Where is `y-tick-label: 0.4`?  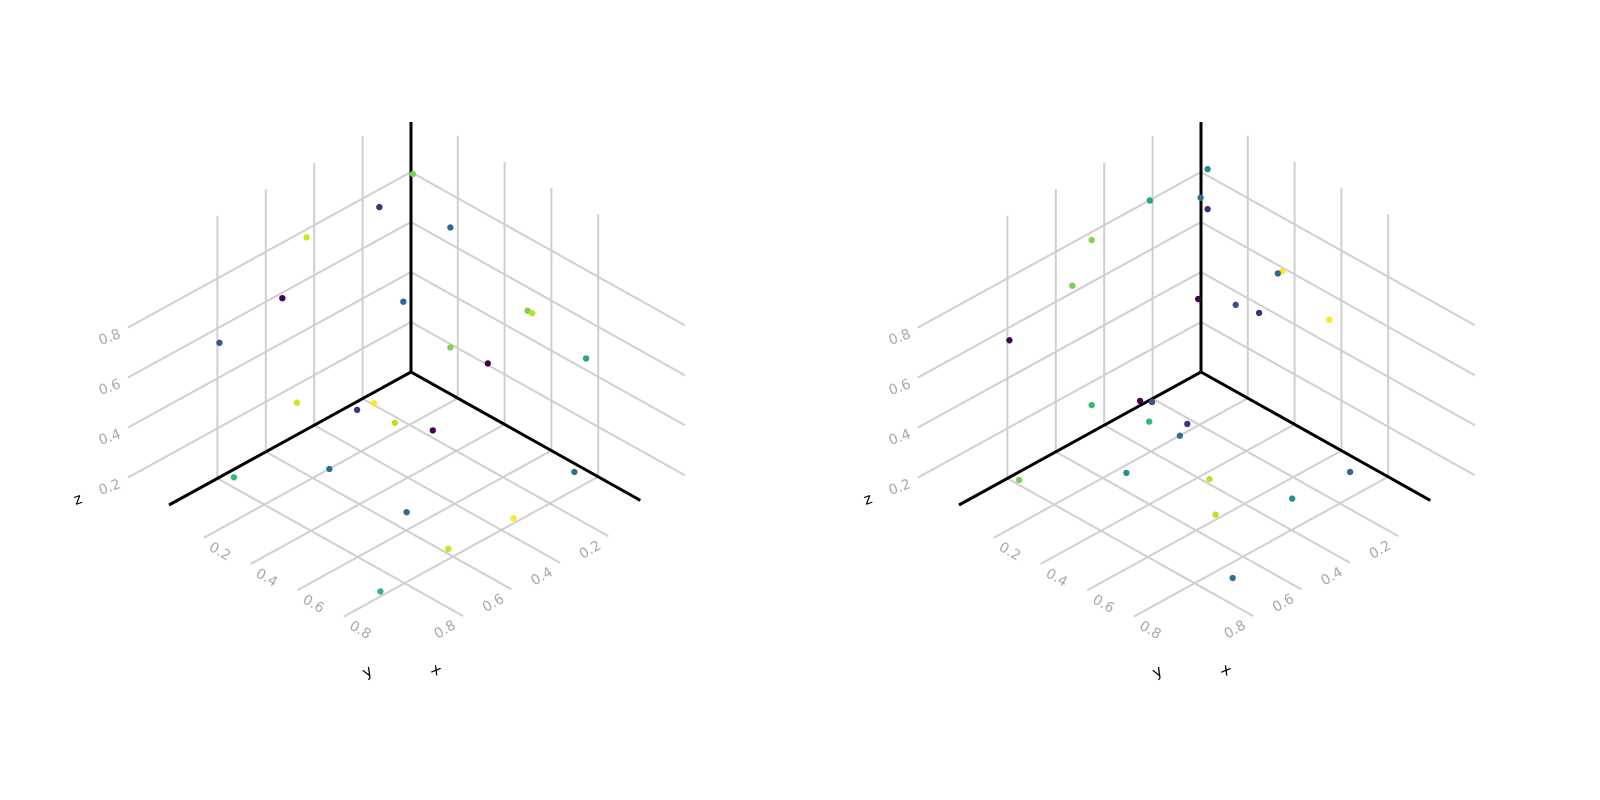
y-tick-label: 0.4 is located at coordinates (541, 576).